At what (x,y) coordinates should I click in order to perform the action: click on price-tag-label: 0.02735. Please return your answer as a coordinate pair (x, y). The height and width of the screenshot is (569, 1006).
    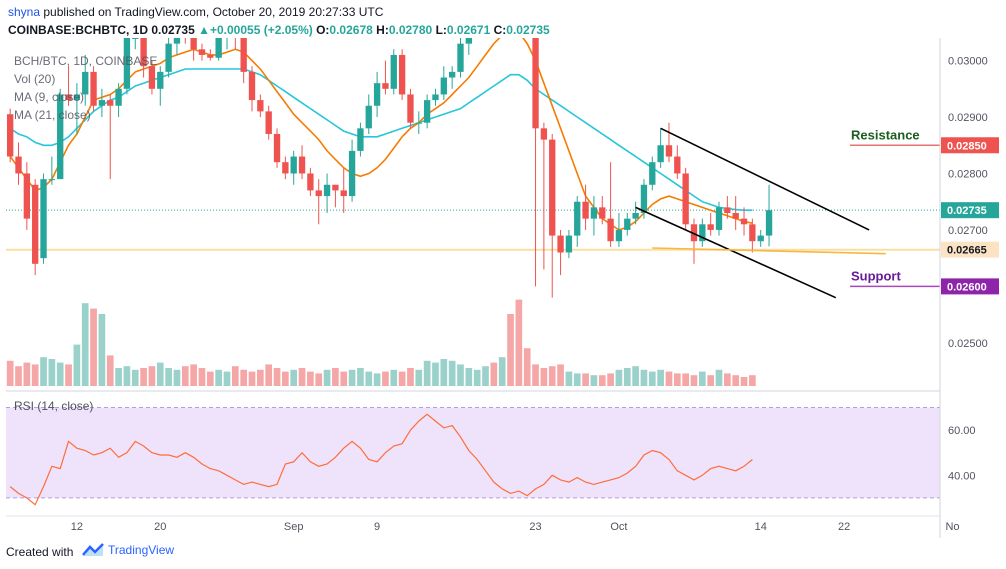
    Looking at the image, I should click on (967, 211).